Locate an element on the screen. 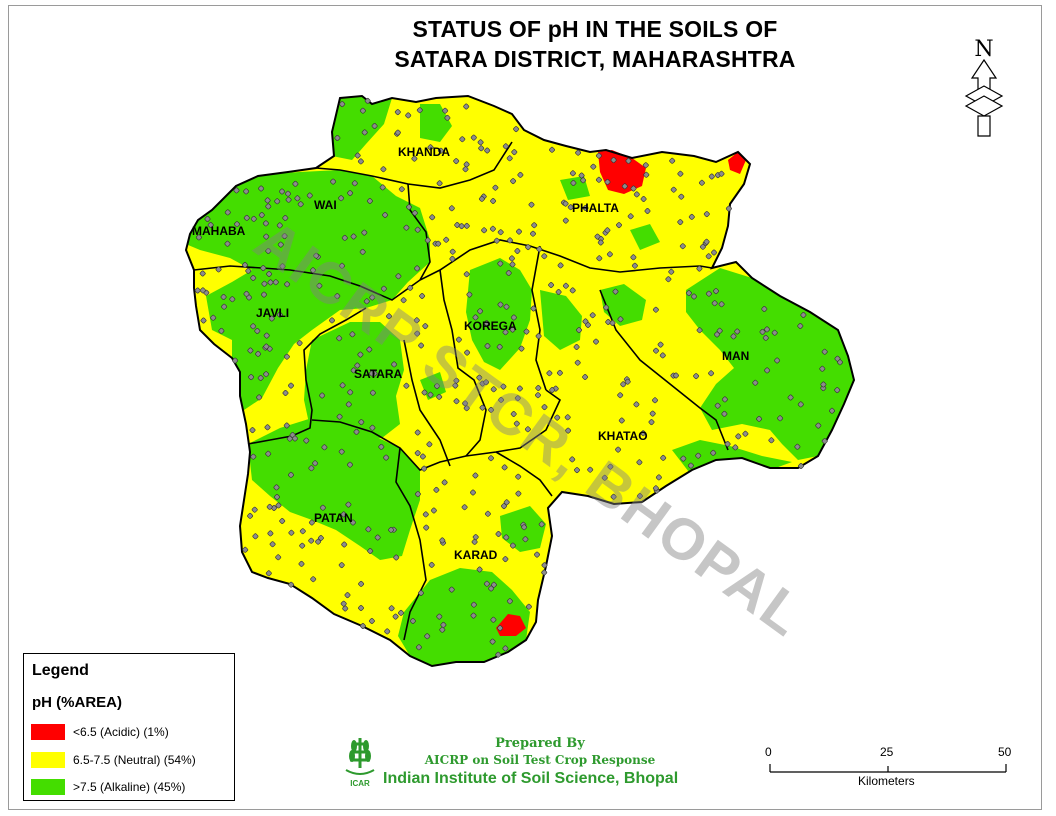 The height and width of the screenshot is (816, 1056). map-title-line2: SATARA DISTRICT, MAHARASHTRA is located at coordinates (595, 59).